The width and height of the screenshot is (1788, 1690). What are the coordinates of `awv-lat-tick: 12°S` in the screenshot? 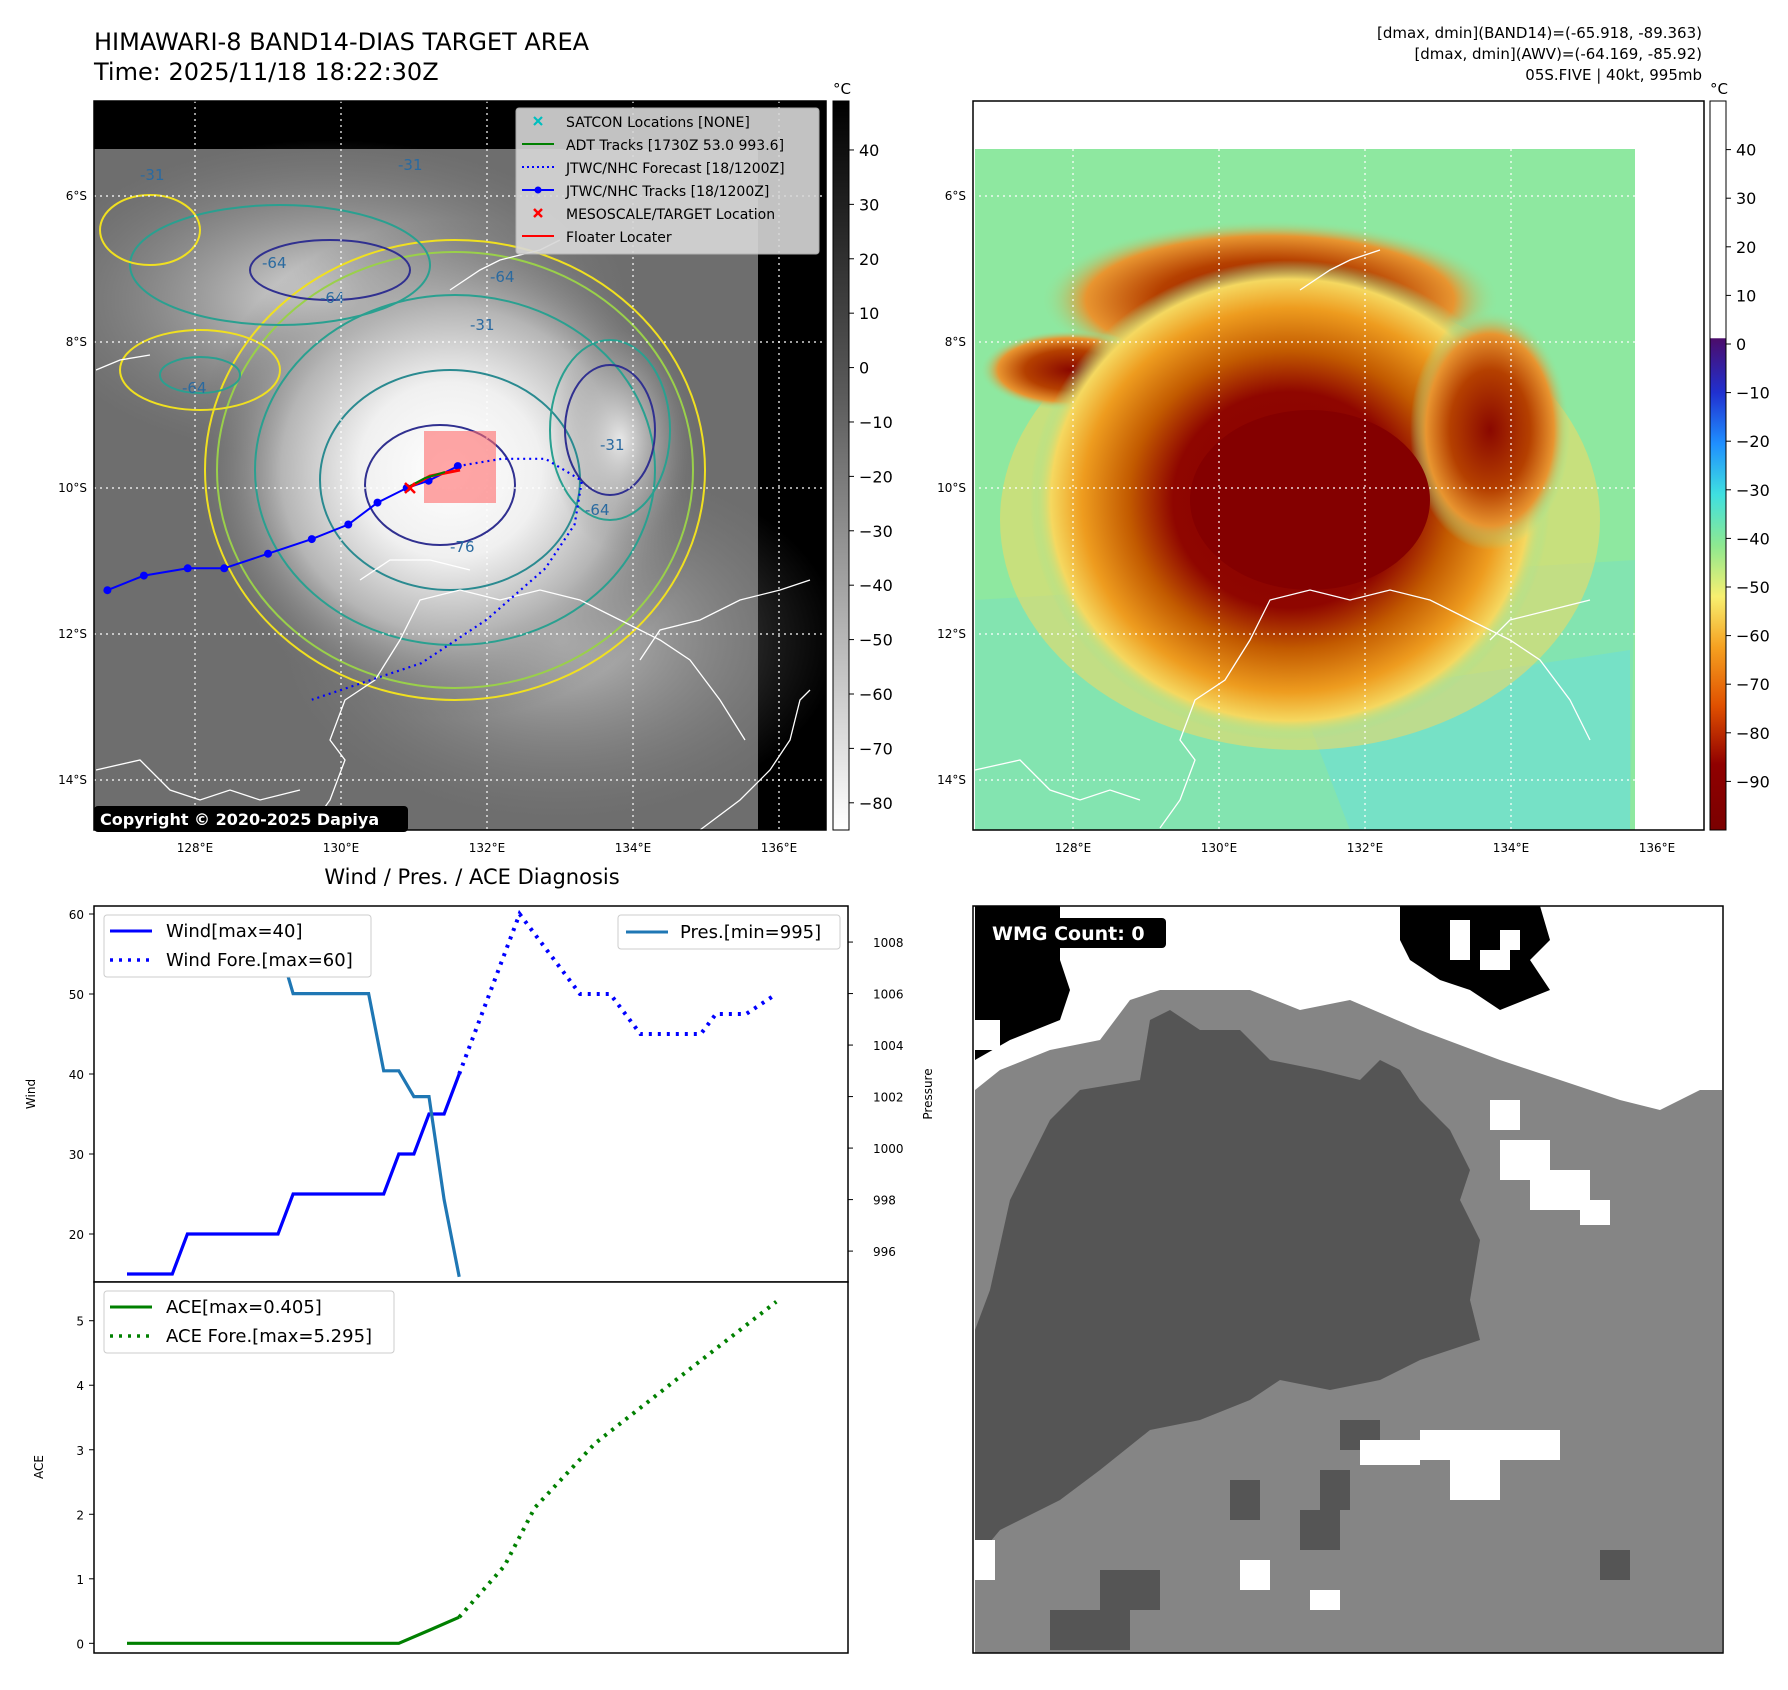 It's located at (951, 634).